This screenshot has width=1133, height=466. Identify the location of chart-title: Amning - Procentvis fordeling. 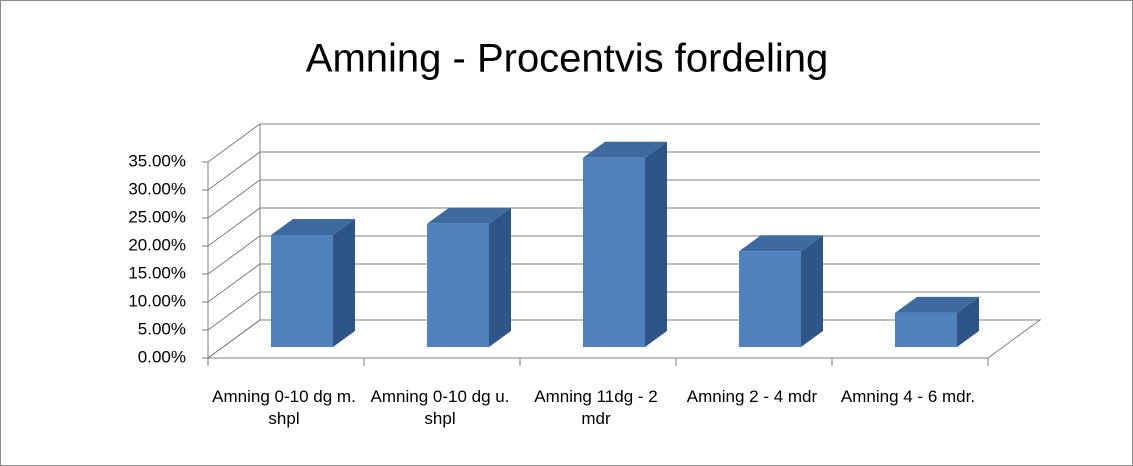
(567, 59).